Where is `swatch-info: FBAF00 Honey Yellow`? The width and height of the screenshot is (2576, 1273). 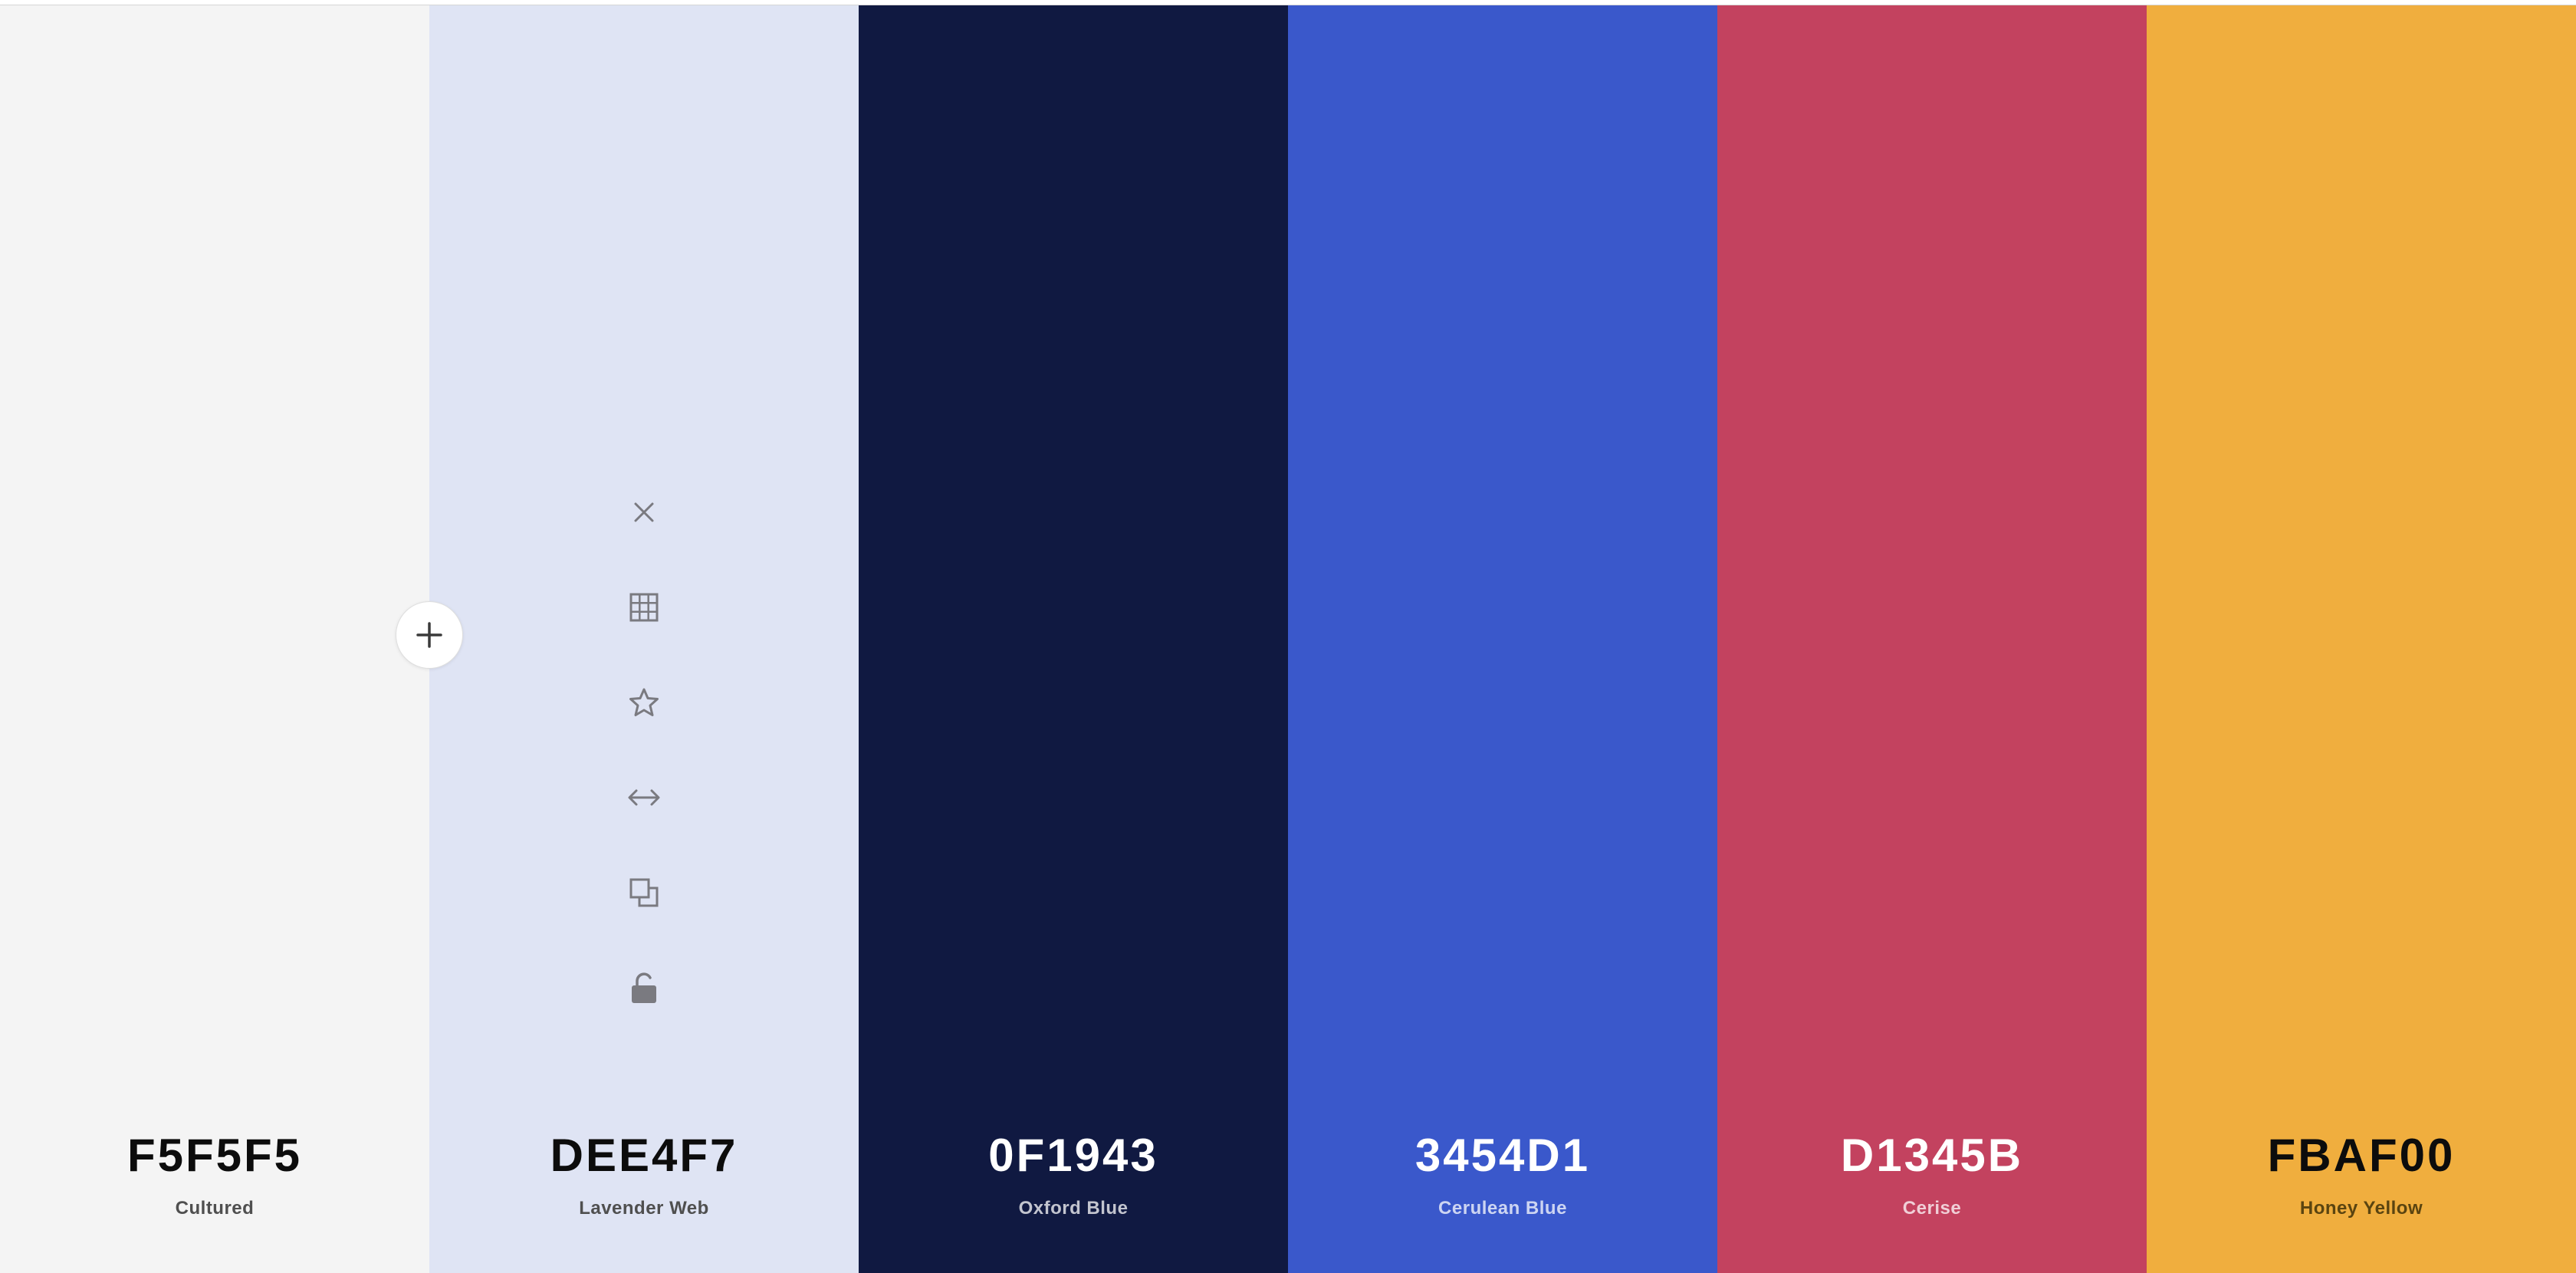 swatch-info: FBAF00 Honey Yellow is located at coordinates (2362, 1174).